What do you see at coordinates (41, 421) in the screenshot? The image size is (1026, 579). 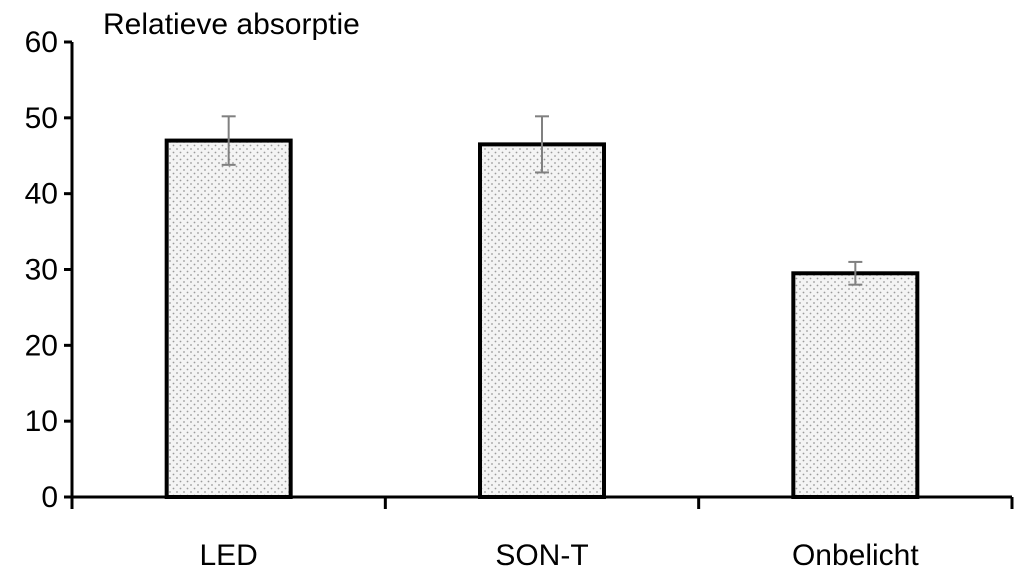 I see `y-tick-label: 10` at bounding box center [41, 421].